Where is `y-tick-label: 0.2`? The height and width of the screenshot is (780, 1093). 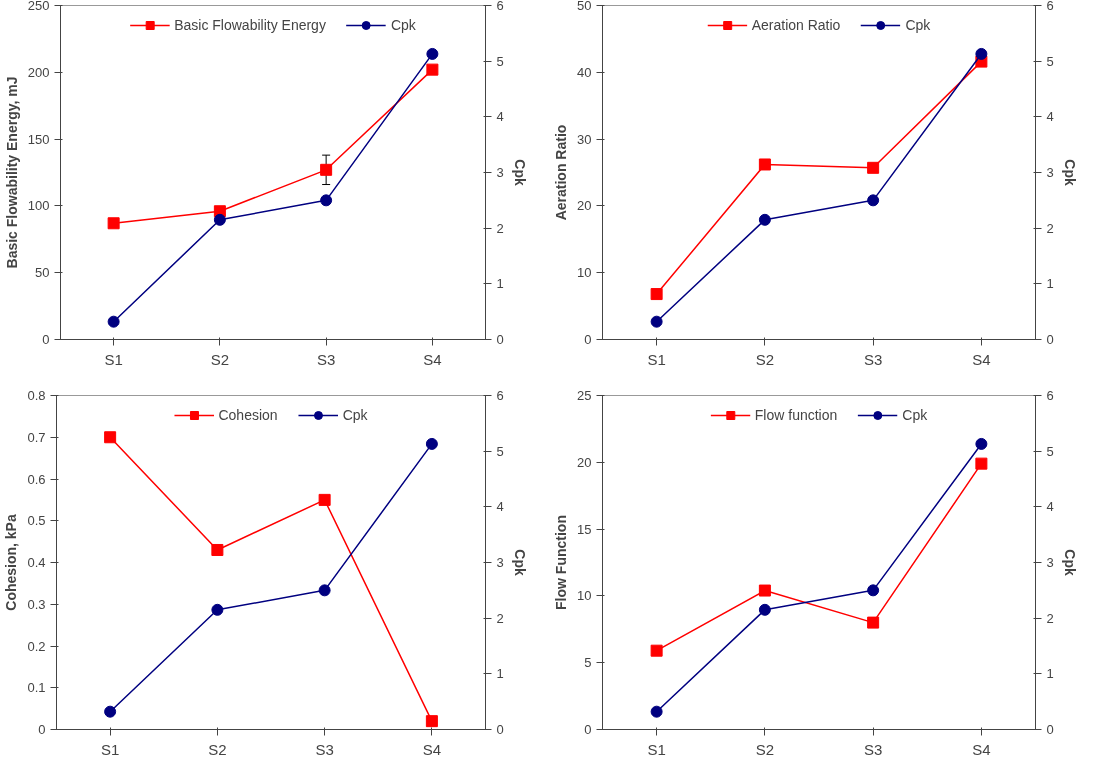
y-tick-label: 0.2 is located at coordinates (36, 646).